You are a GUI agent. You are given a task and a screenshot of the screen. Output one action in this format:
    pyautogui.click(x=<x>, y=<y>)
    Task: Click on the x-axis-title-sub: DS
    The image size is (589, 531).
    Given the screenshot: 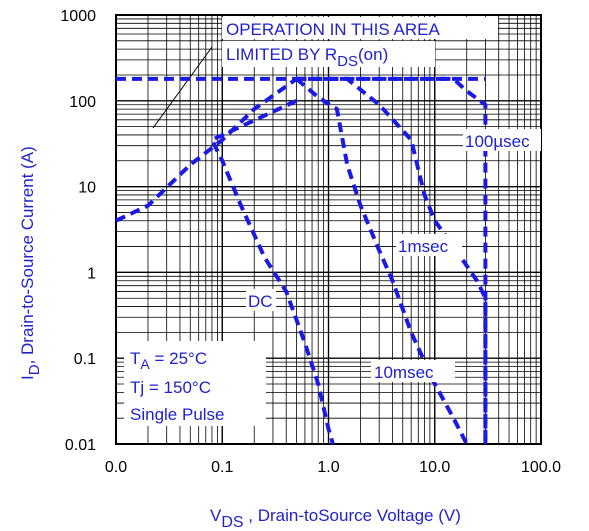 What is the action you would take?
    pyautogui.click(x=232, y=522)
    